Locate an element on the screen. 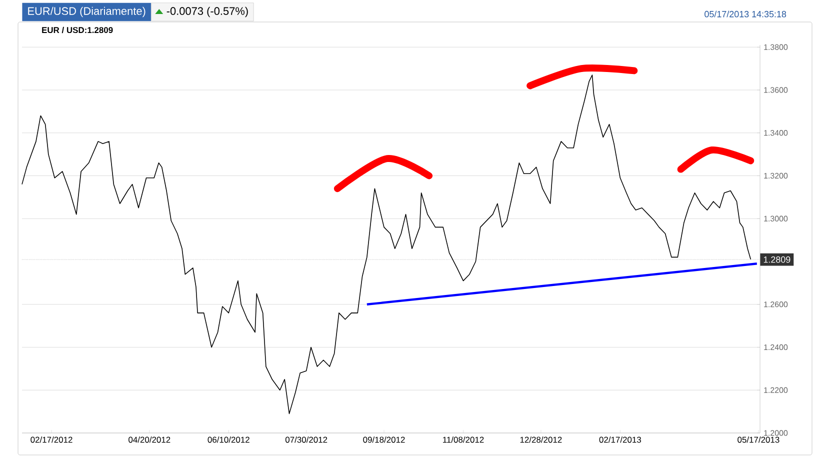  chart-subtitle: -0.0073 (-0.57%) is located at coordinates (207, 12).